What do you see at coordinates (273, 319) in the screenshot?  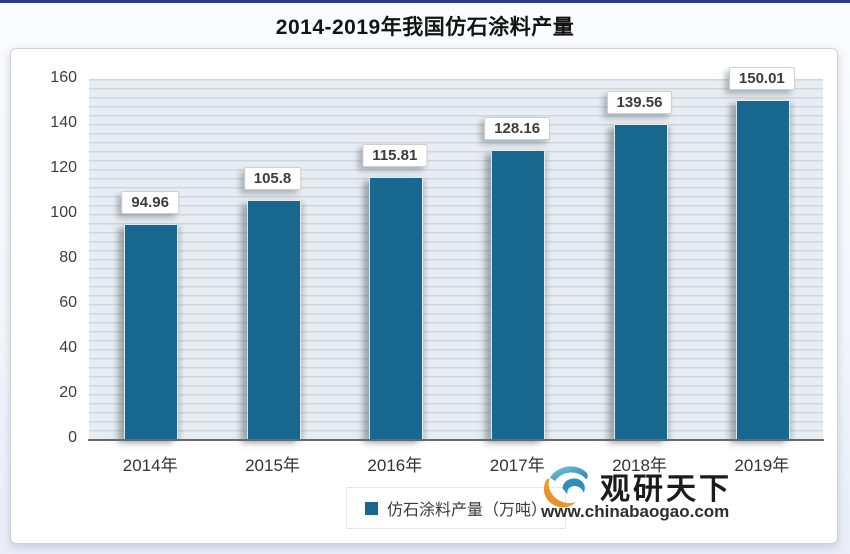 I see `bar-2015年` at bounding box center [273, 319].